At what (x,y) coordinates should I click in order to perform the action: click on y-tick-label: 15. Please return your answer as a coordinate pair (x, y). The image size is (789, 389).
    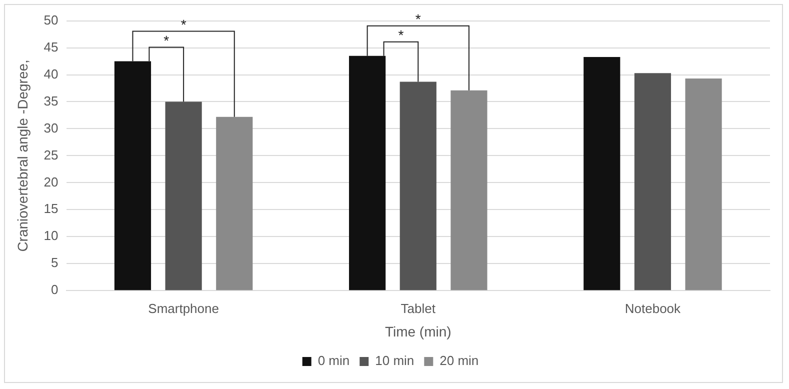
    Looking at the image, I should click on (51, 208).